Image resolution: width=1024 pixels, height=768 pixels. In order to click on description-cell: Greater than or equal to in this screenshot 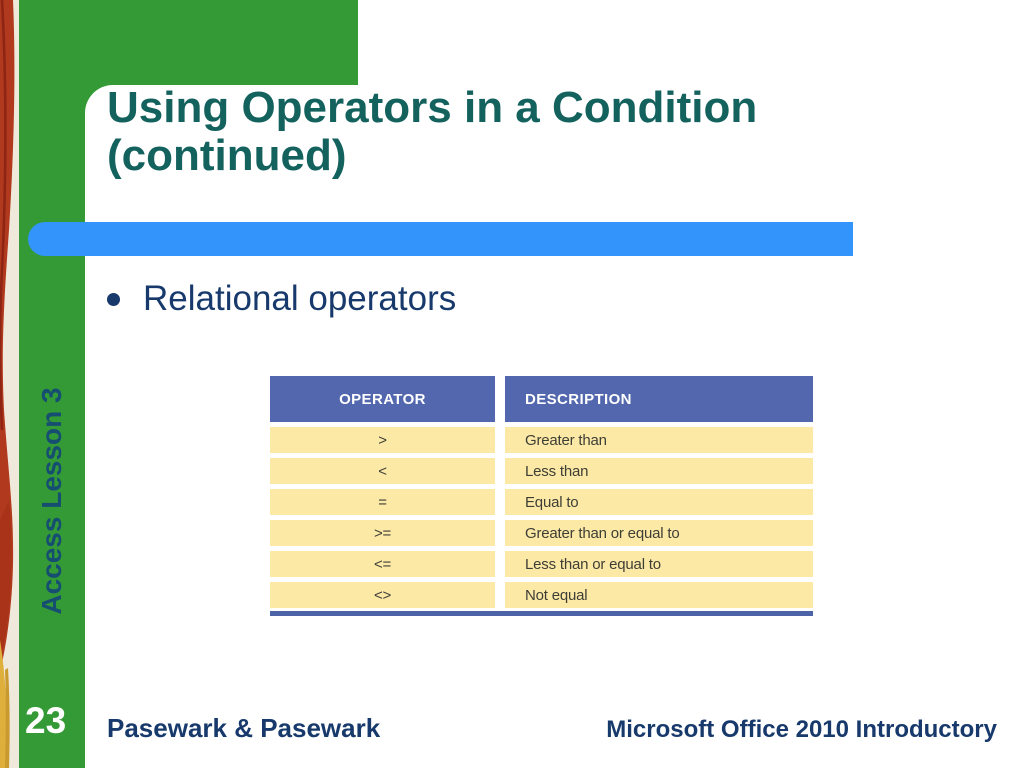, I will do `click(659, 533)`.